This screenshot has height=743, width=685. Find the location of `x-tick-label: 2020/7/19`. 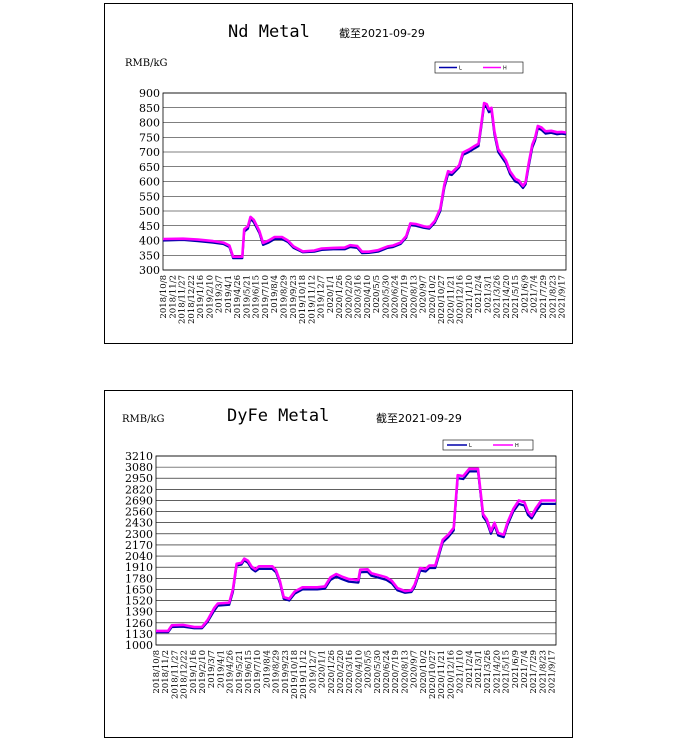

x-tick-label: 2020/7/19 is located at coordinates (405, 297).